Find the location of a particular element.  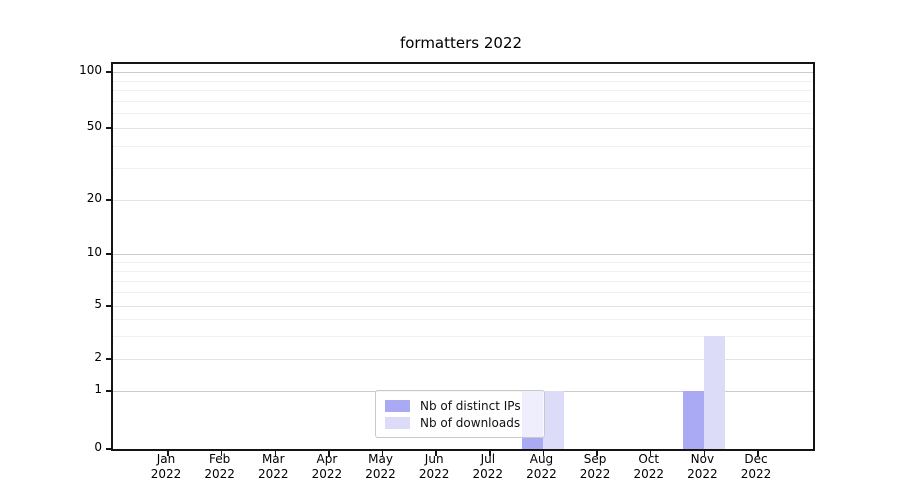

x-tick-mark-mar is located at coordinates (275, 453).